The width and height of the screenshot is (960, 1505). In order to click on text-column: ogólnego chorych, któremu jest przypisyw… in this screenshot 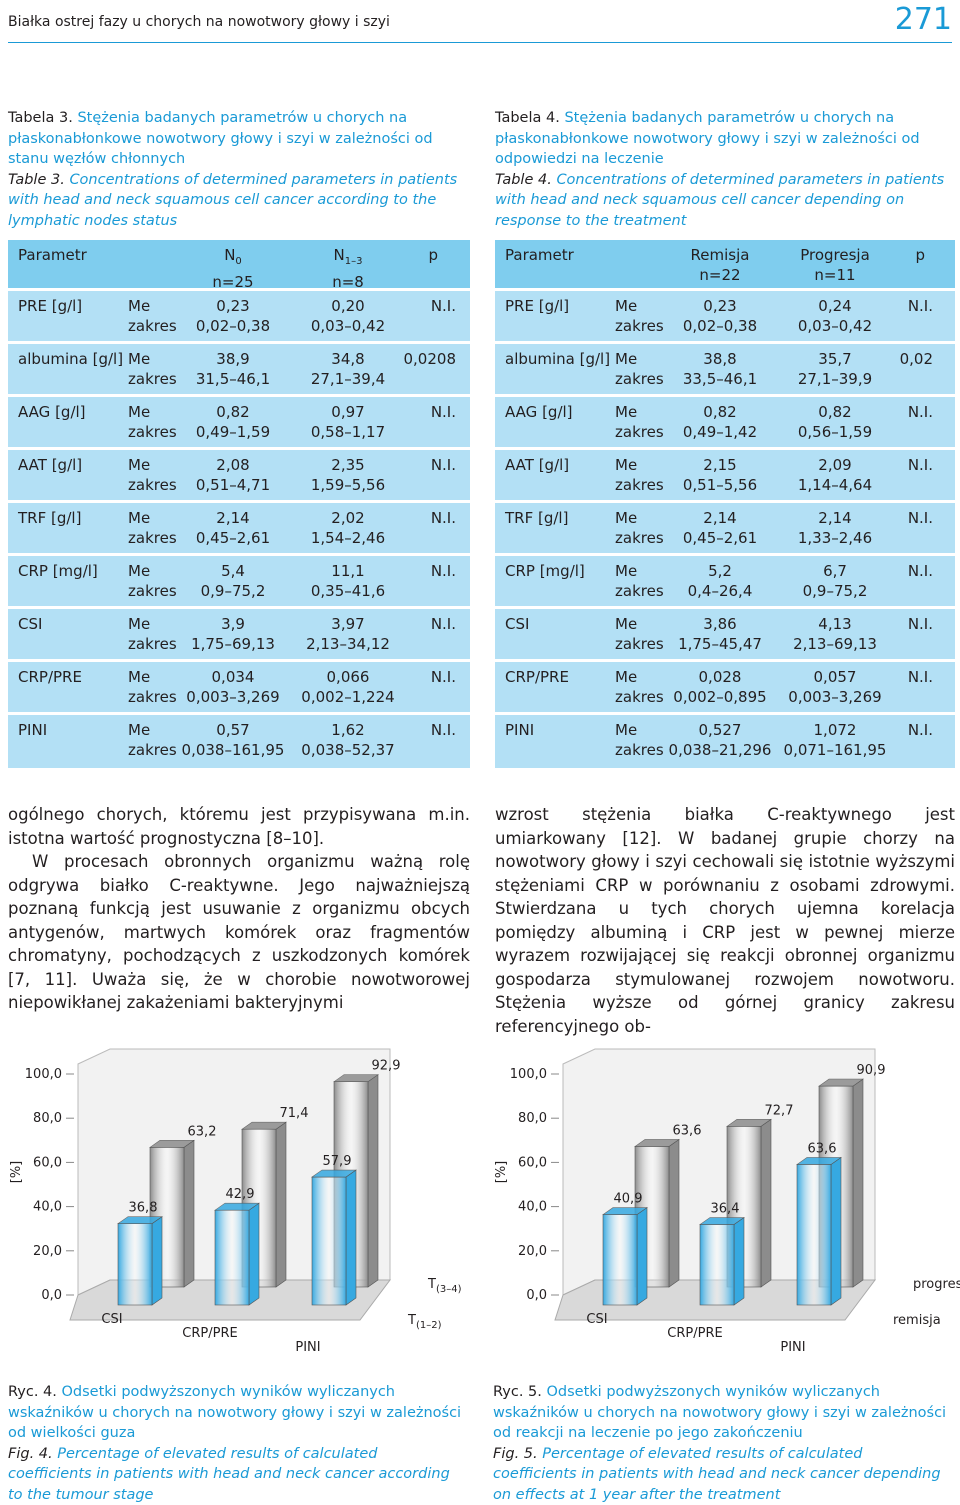, I will do `click(239, 909)`.